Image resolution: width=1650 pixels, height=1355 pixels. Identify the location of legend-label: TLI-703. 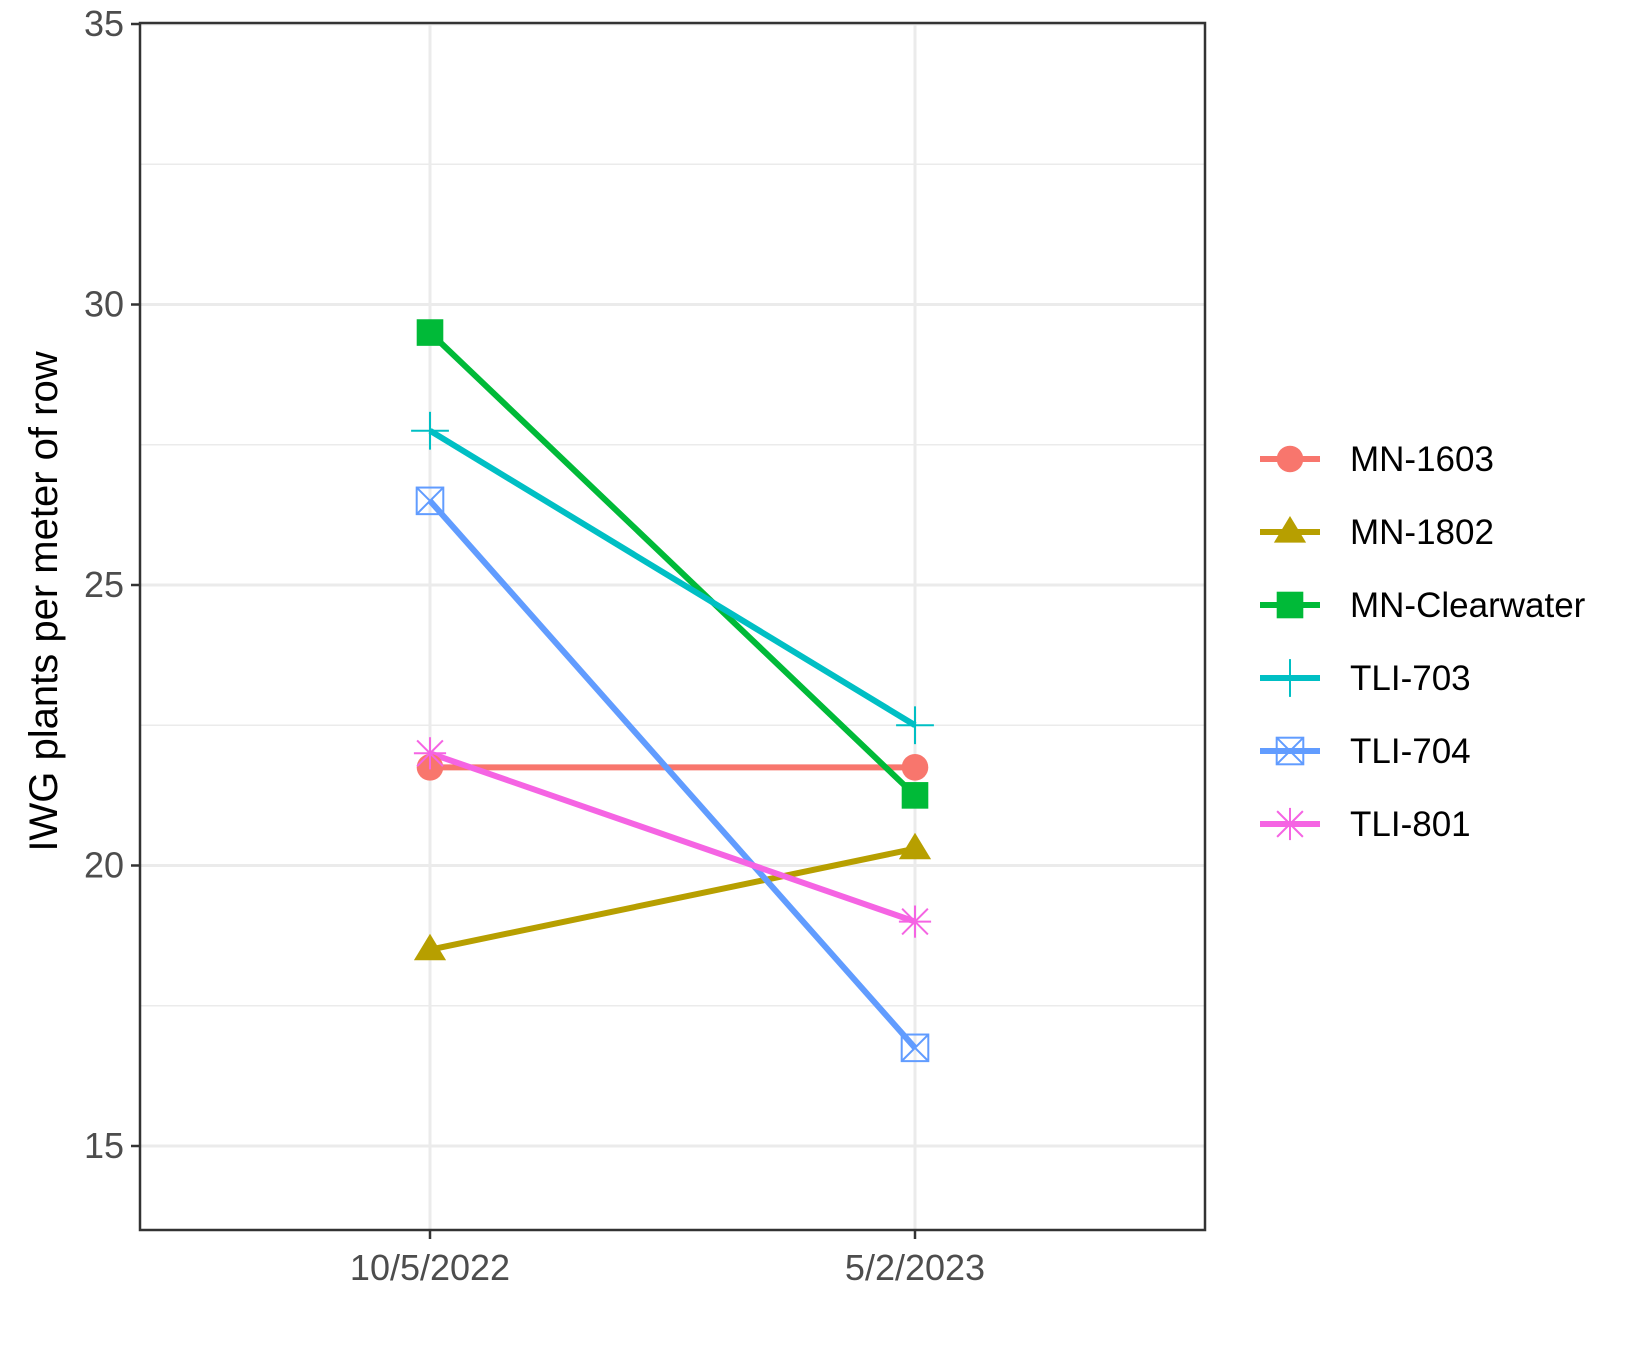
(1410, 678).